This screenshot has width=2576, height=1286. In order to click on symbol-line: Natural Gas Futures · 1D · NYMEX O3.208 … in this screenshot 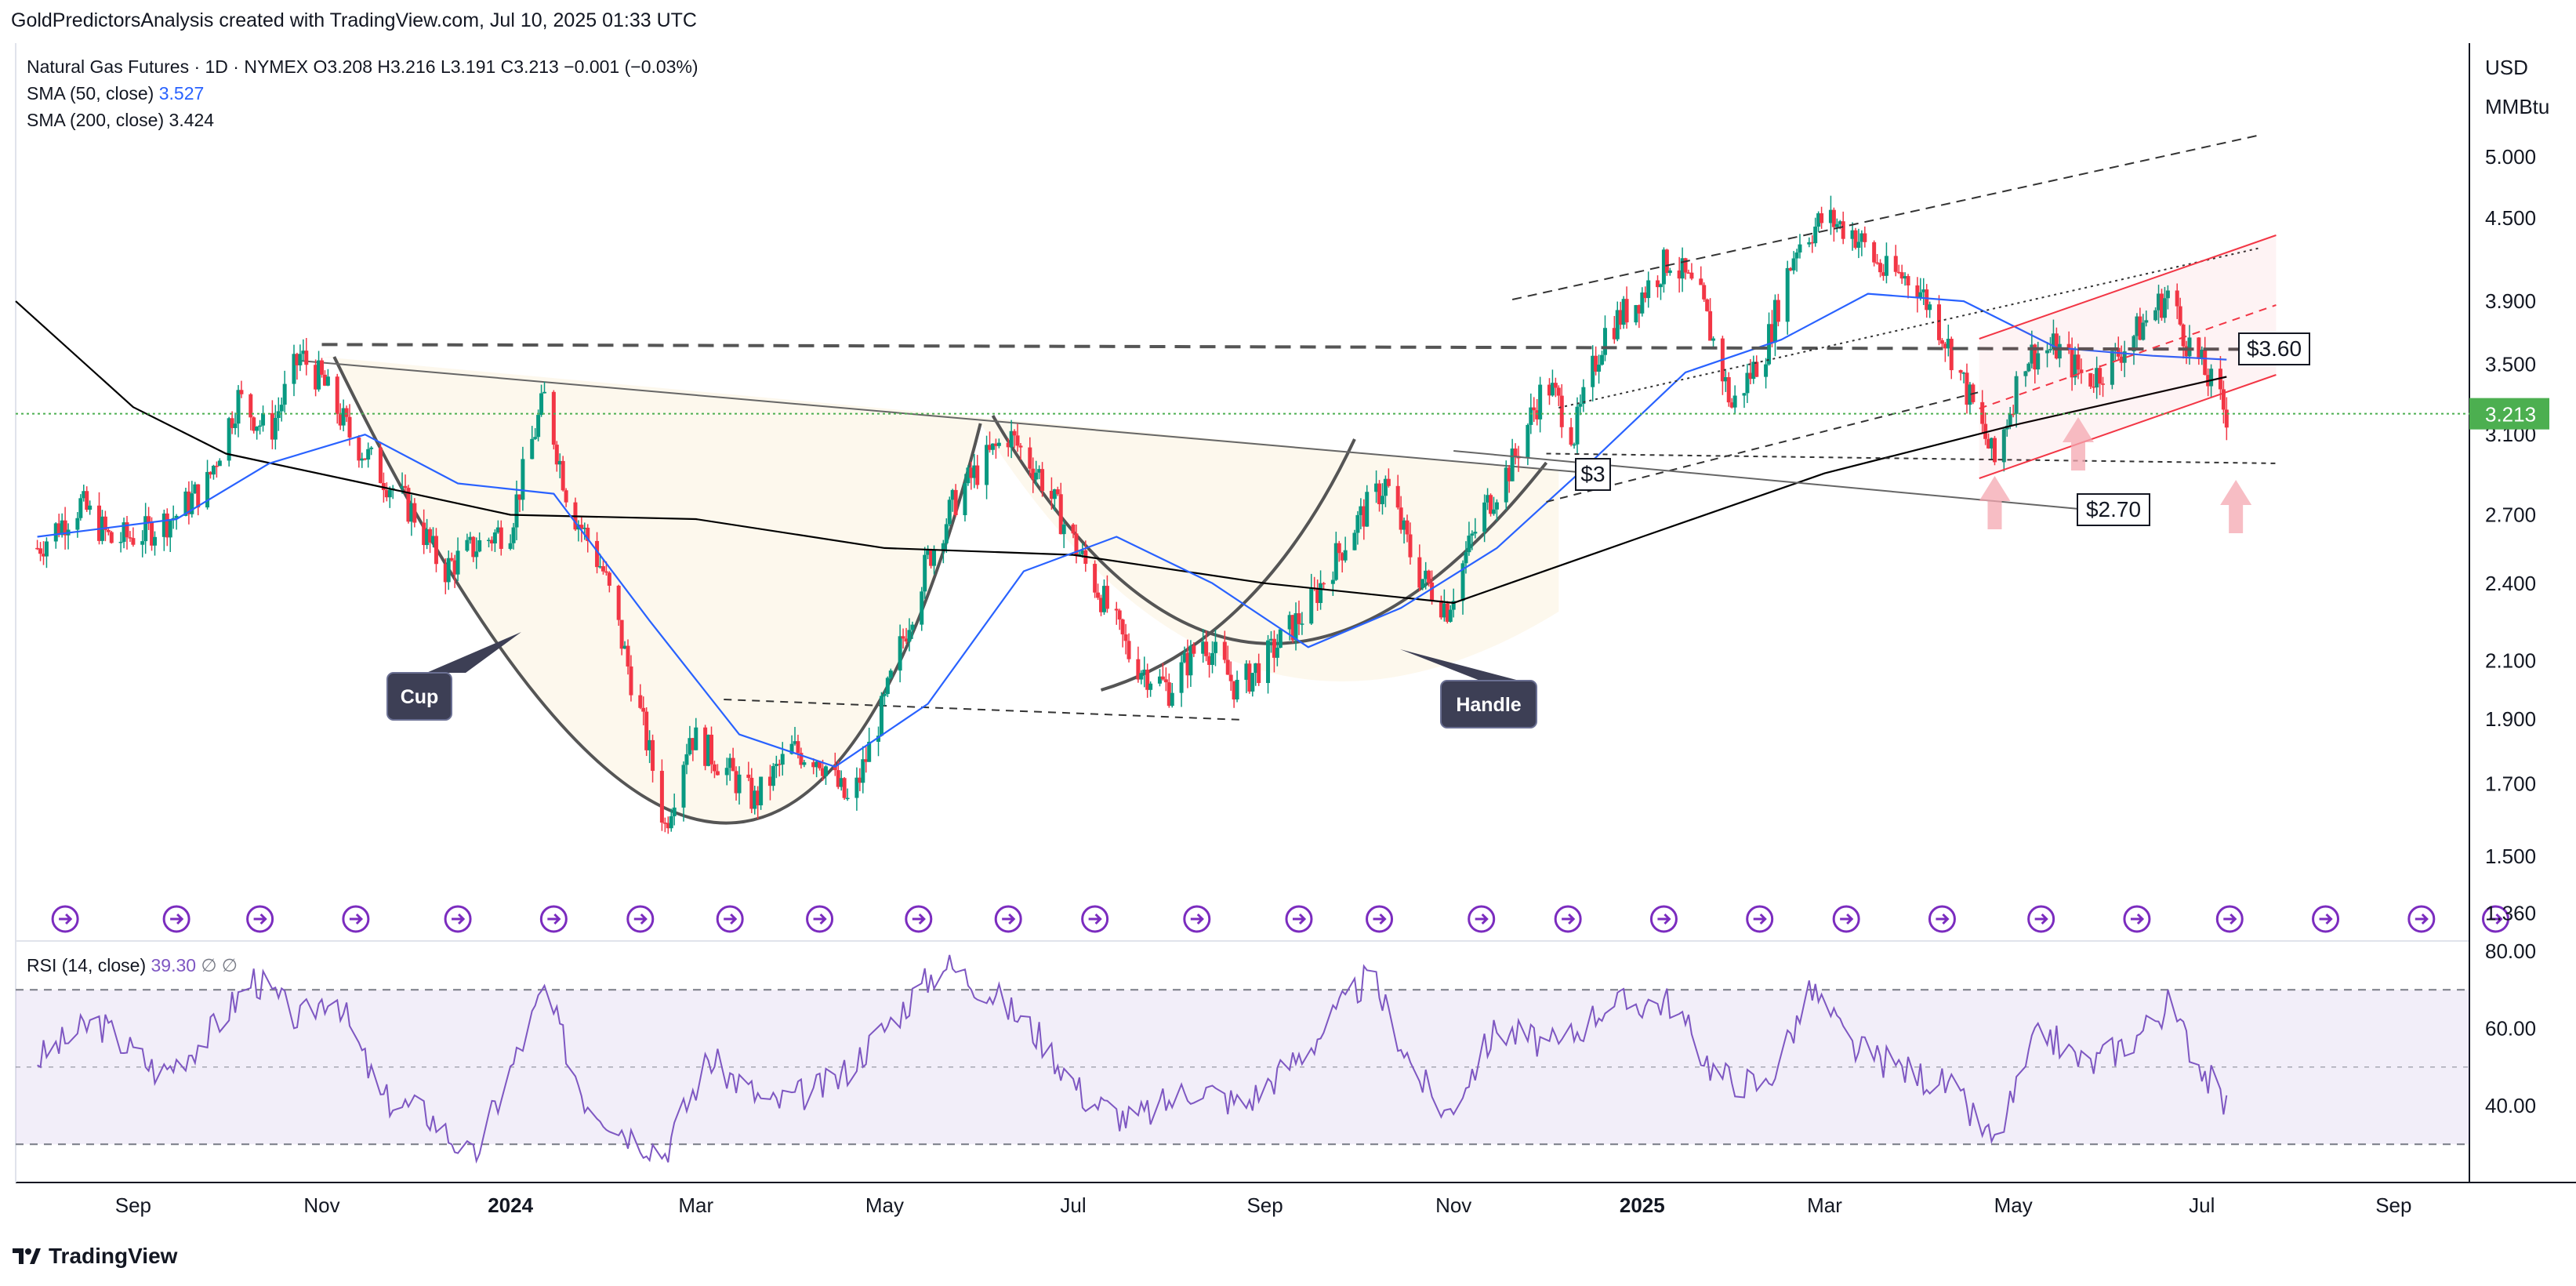, I will do `click(362, 66)`.